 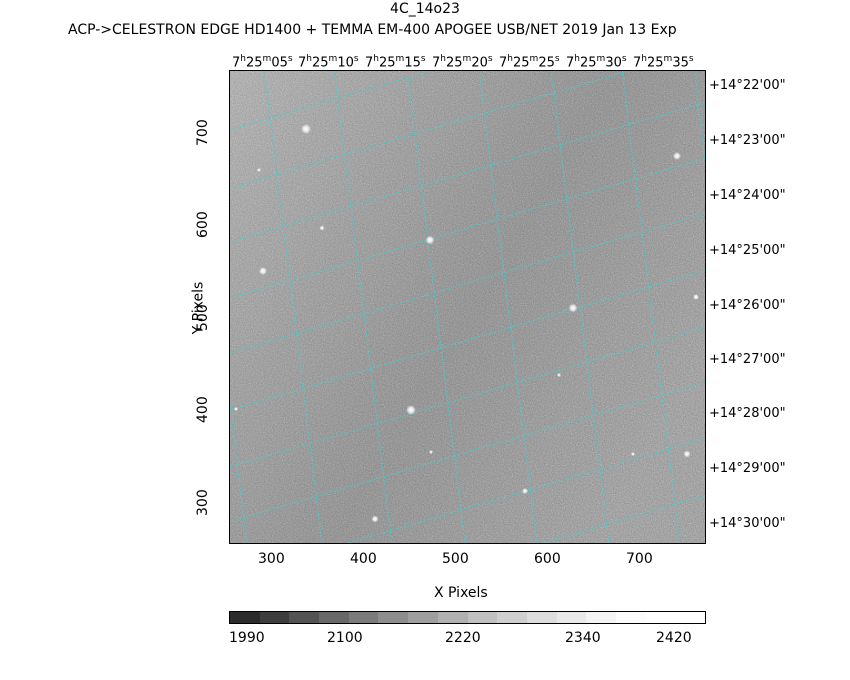 What do you see at coordinates (425, 9) in the screenshot?
I see `image-title: 4C_14o23` at bounding box center [425, 9].